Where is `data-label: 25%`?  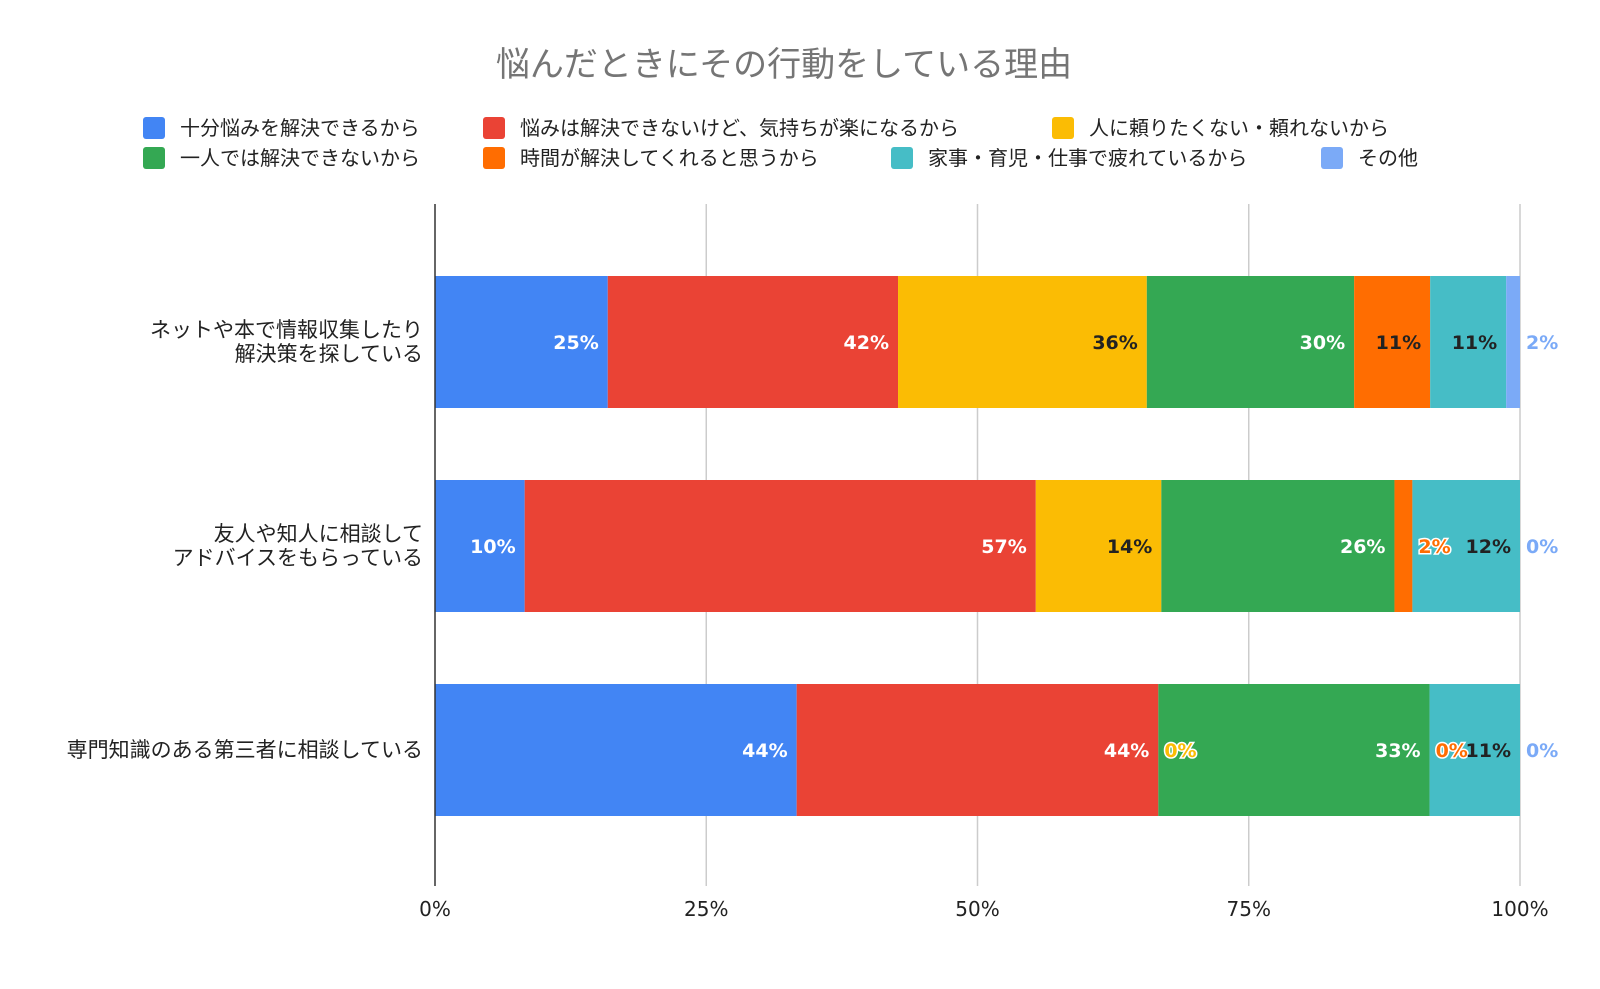 data-label: 25% is located at coordinates (575, 343).